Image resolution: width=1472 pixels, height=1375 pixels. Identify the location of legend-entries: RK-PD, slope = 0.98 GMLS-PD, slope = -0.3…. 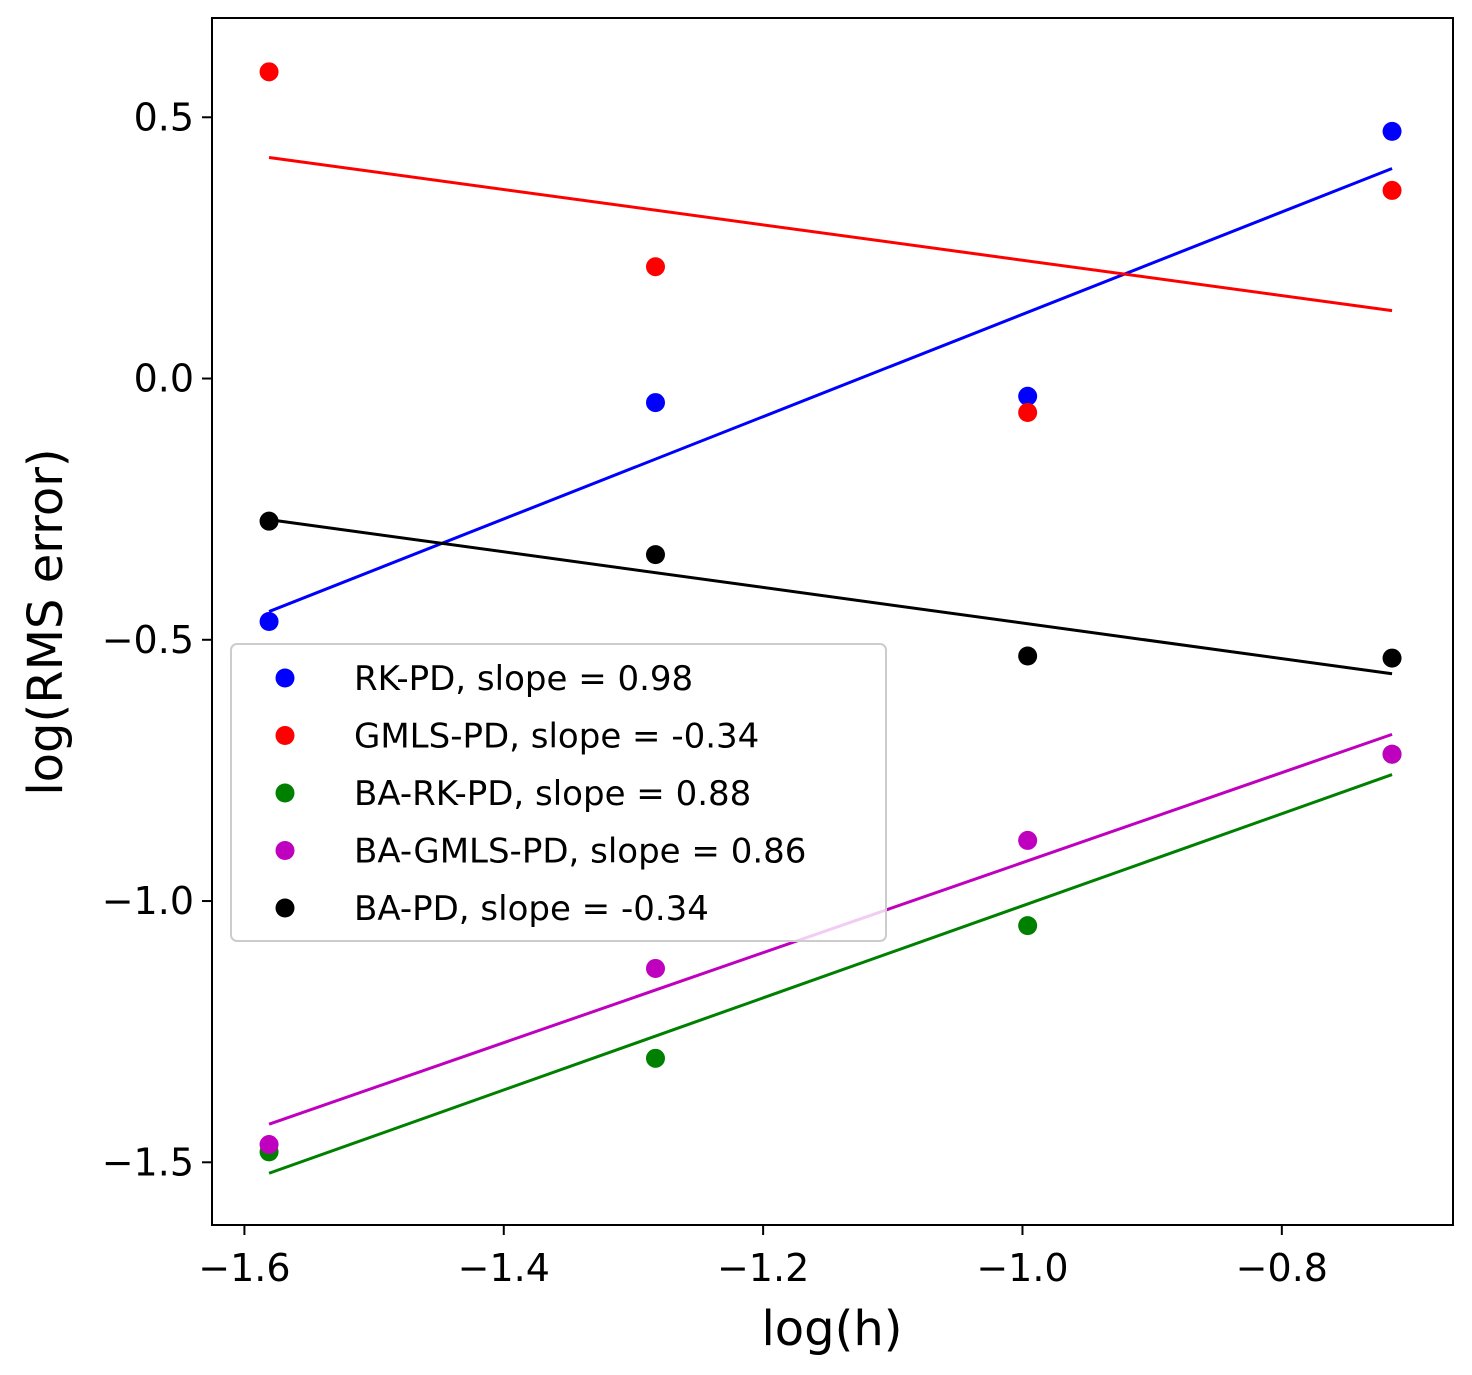
(540, 794).